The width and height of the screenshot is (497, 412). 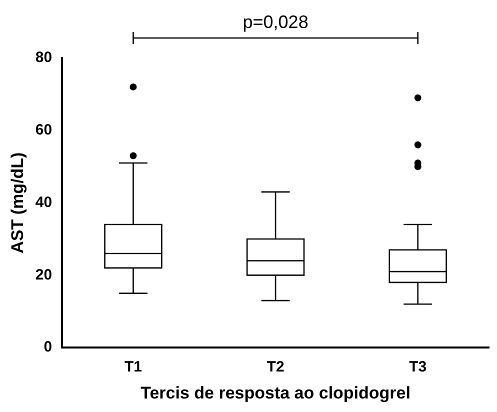 I want to click on y-tick-label: 0, so click(x=48, y=347).